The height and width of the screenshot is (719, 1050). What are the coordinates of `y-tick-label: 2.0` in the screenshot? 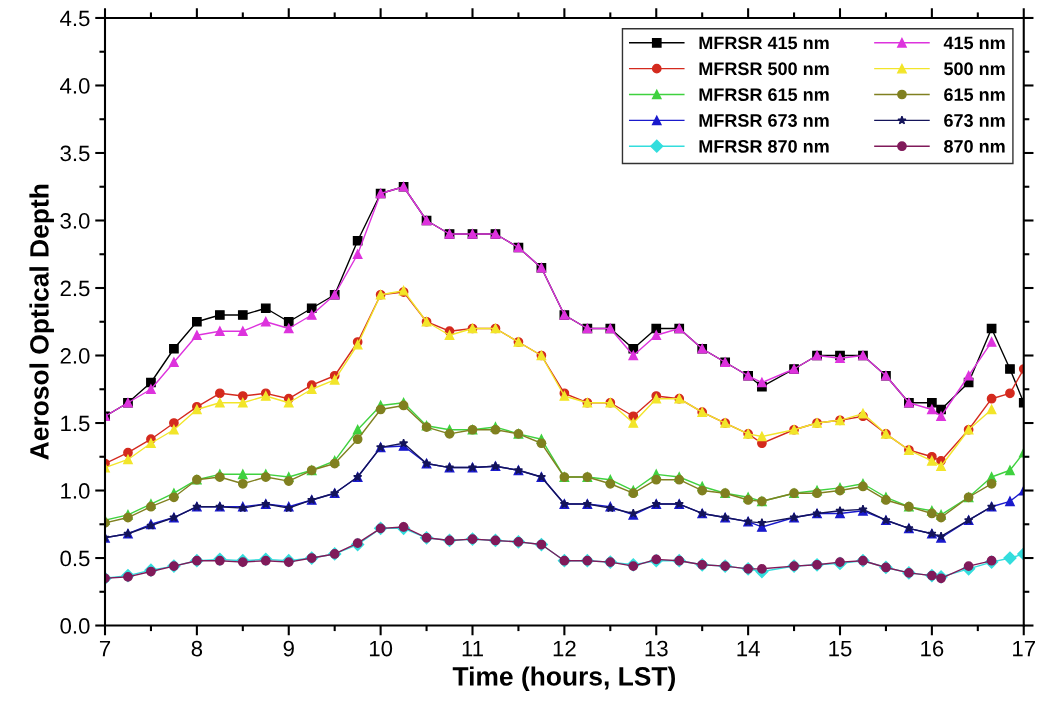 It's located at (75, 356).